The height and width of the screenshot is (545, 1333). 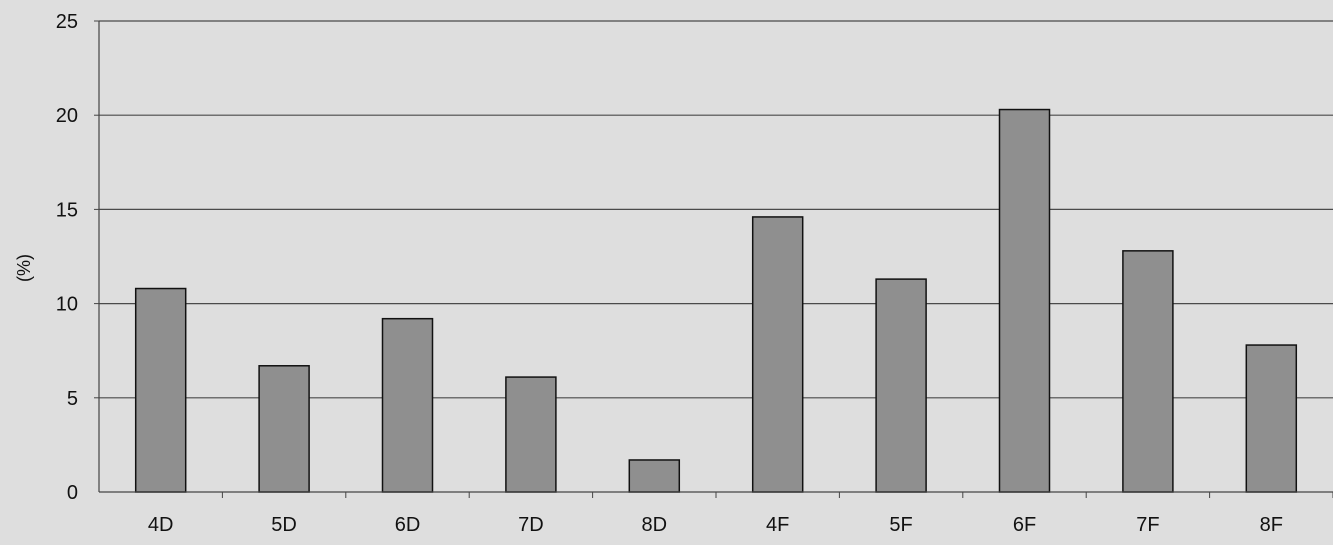 What do you see at coordinates (1148, 371) in the screenshot?
I see `bar-7f` at bounding box center [1148, 371].